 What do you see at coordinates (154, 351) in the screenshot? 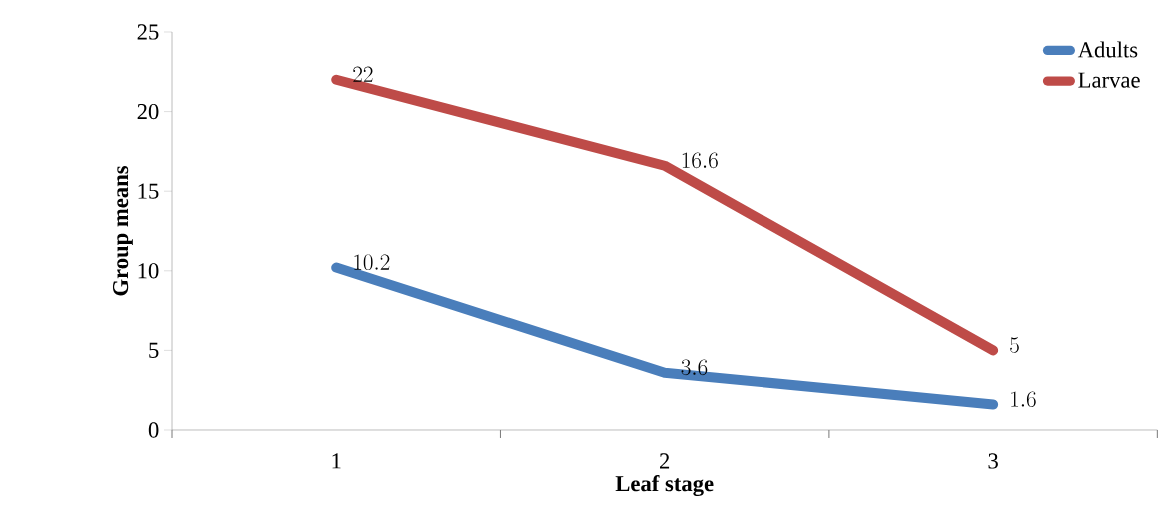
I see `y-tick-label: 5` at bounding box center [154, 351].